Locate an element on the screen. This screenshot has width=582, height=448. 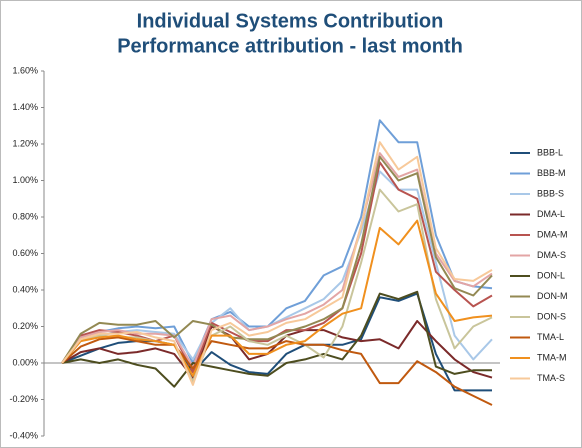
legend-label: DON-S is located at coordinates (551, 316).